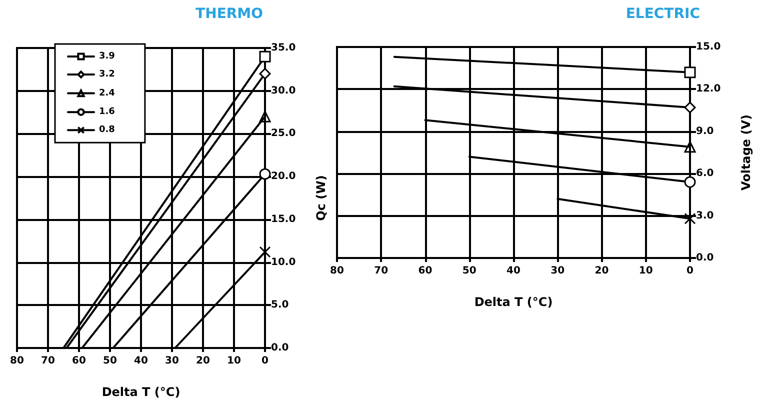 Image resolution: width=766 pixels, height=414 pixels. What do you see at coordinates (280, 305) in the screenshot?
I see `y-tick-label: 5.0` at bounding box center [280, 305].